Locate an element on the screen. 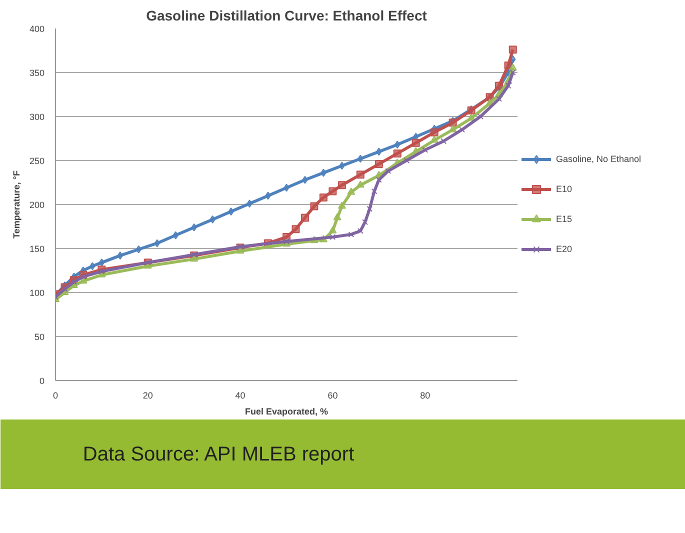  y-tick-label: 50 is located at coordinates (39, 337).